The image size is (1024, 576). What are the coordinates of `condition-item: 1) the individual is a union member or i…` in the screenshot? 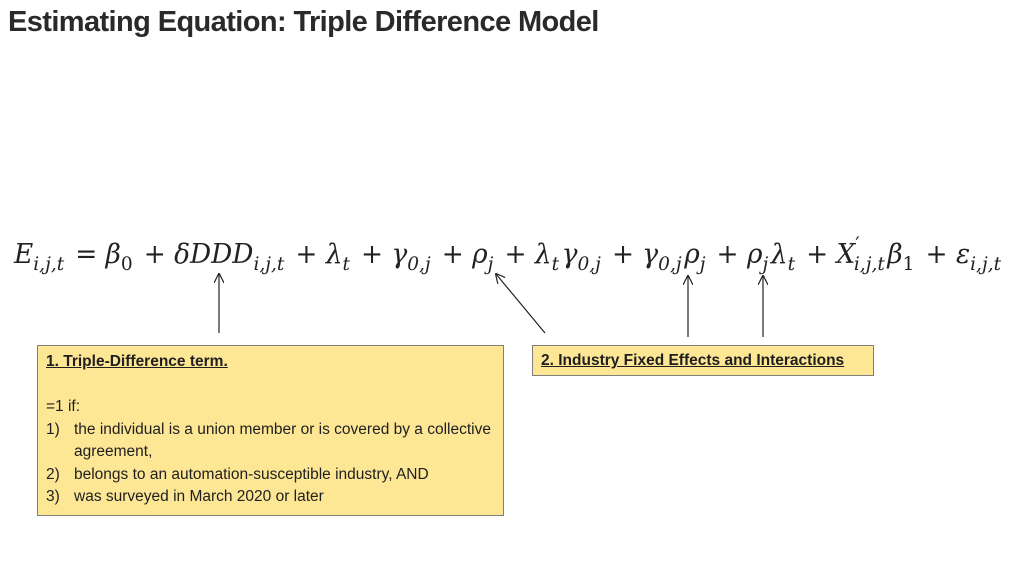 It's located at (270, 441).